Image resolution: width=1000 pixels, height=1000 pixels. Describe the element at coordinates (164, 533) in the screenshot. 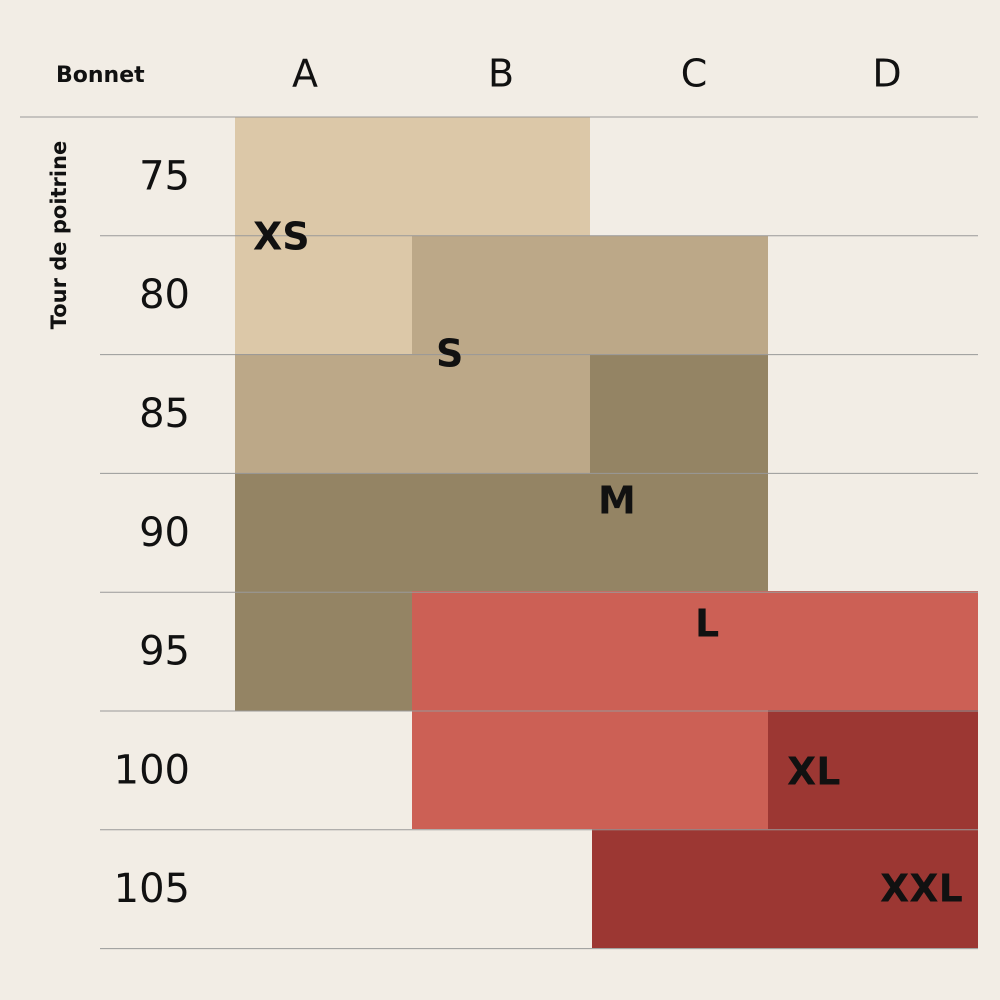

I see `row-label: 90` at that location.